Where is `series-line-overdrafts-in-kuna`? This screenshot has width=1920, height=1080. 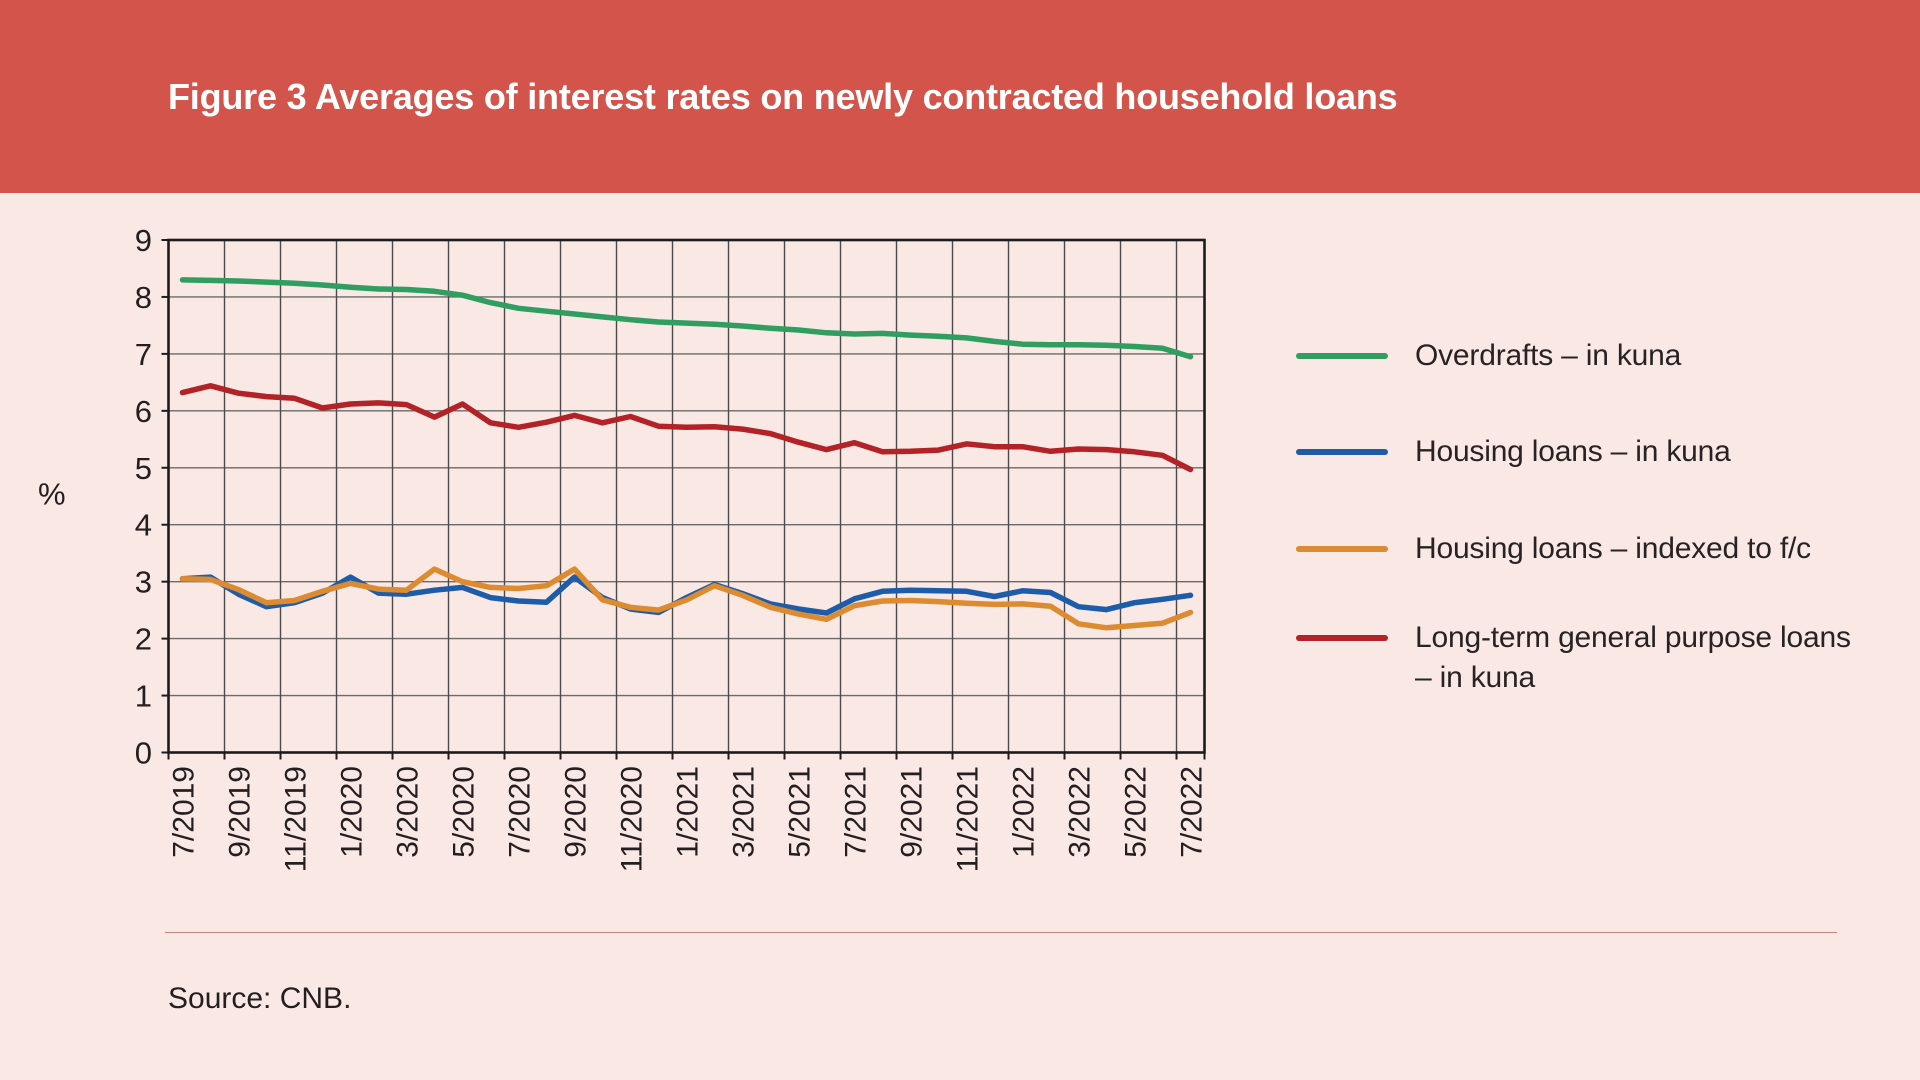
series-line-overdrafts-in-kuna is located at coordinates (686, 318).